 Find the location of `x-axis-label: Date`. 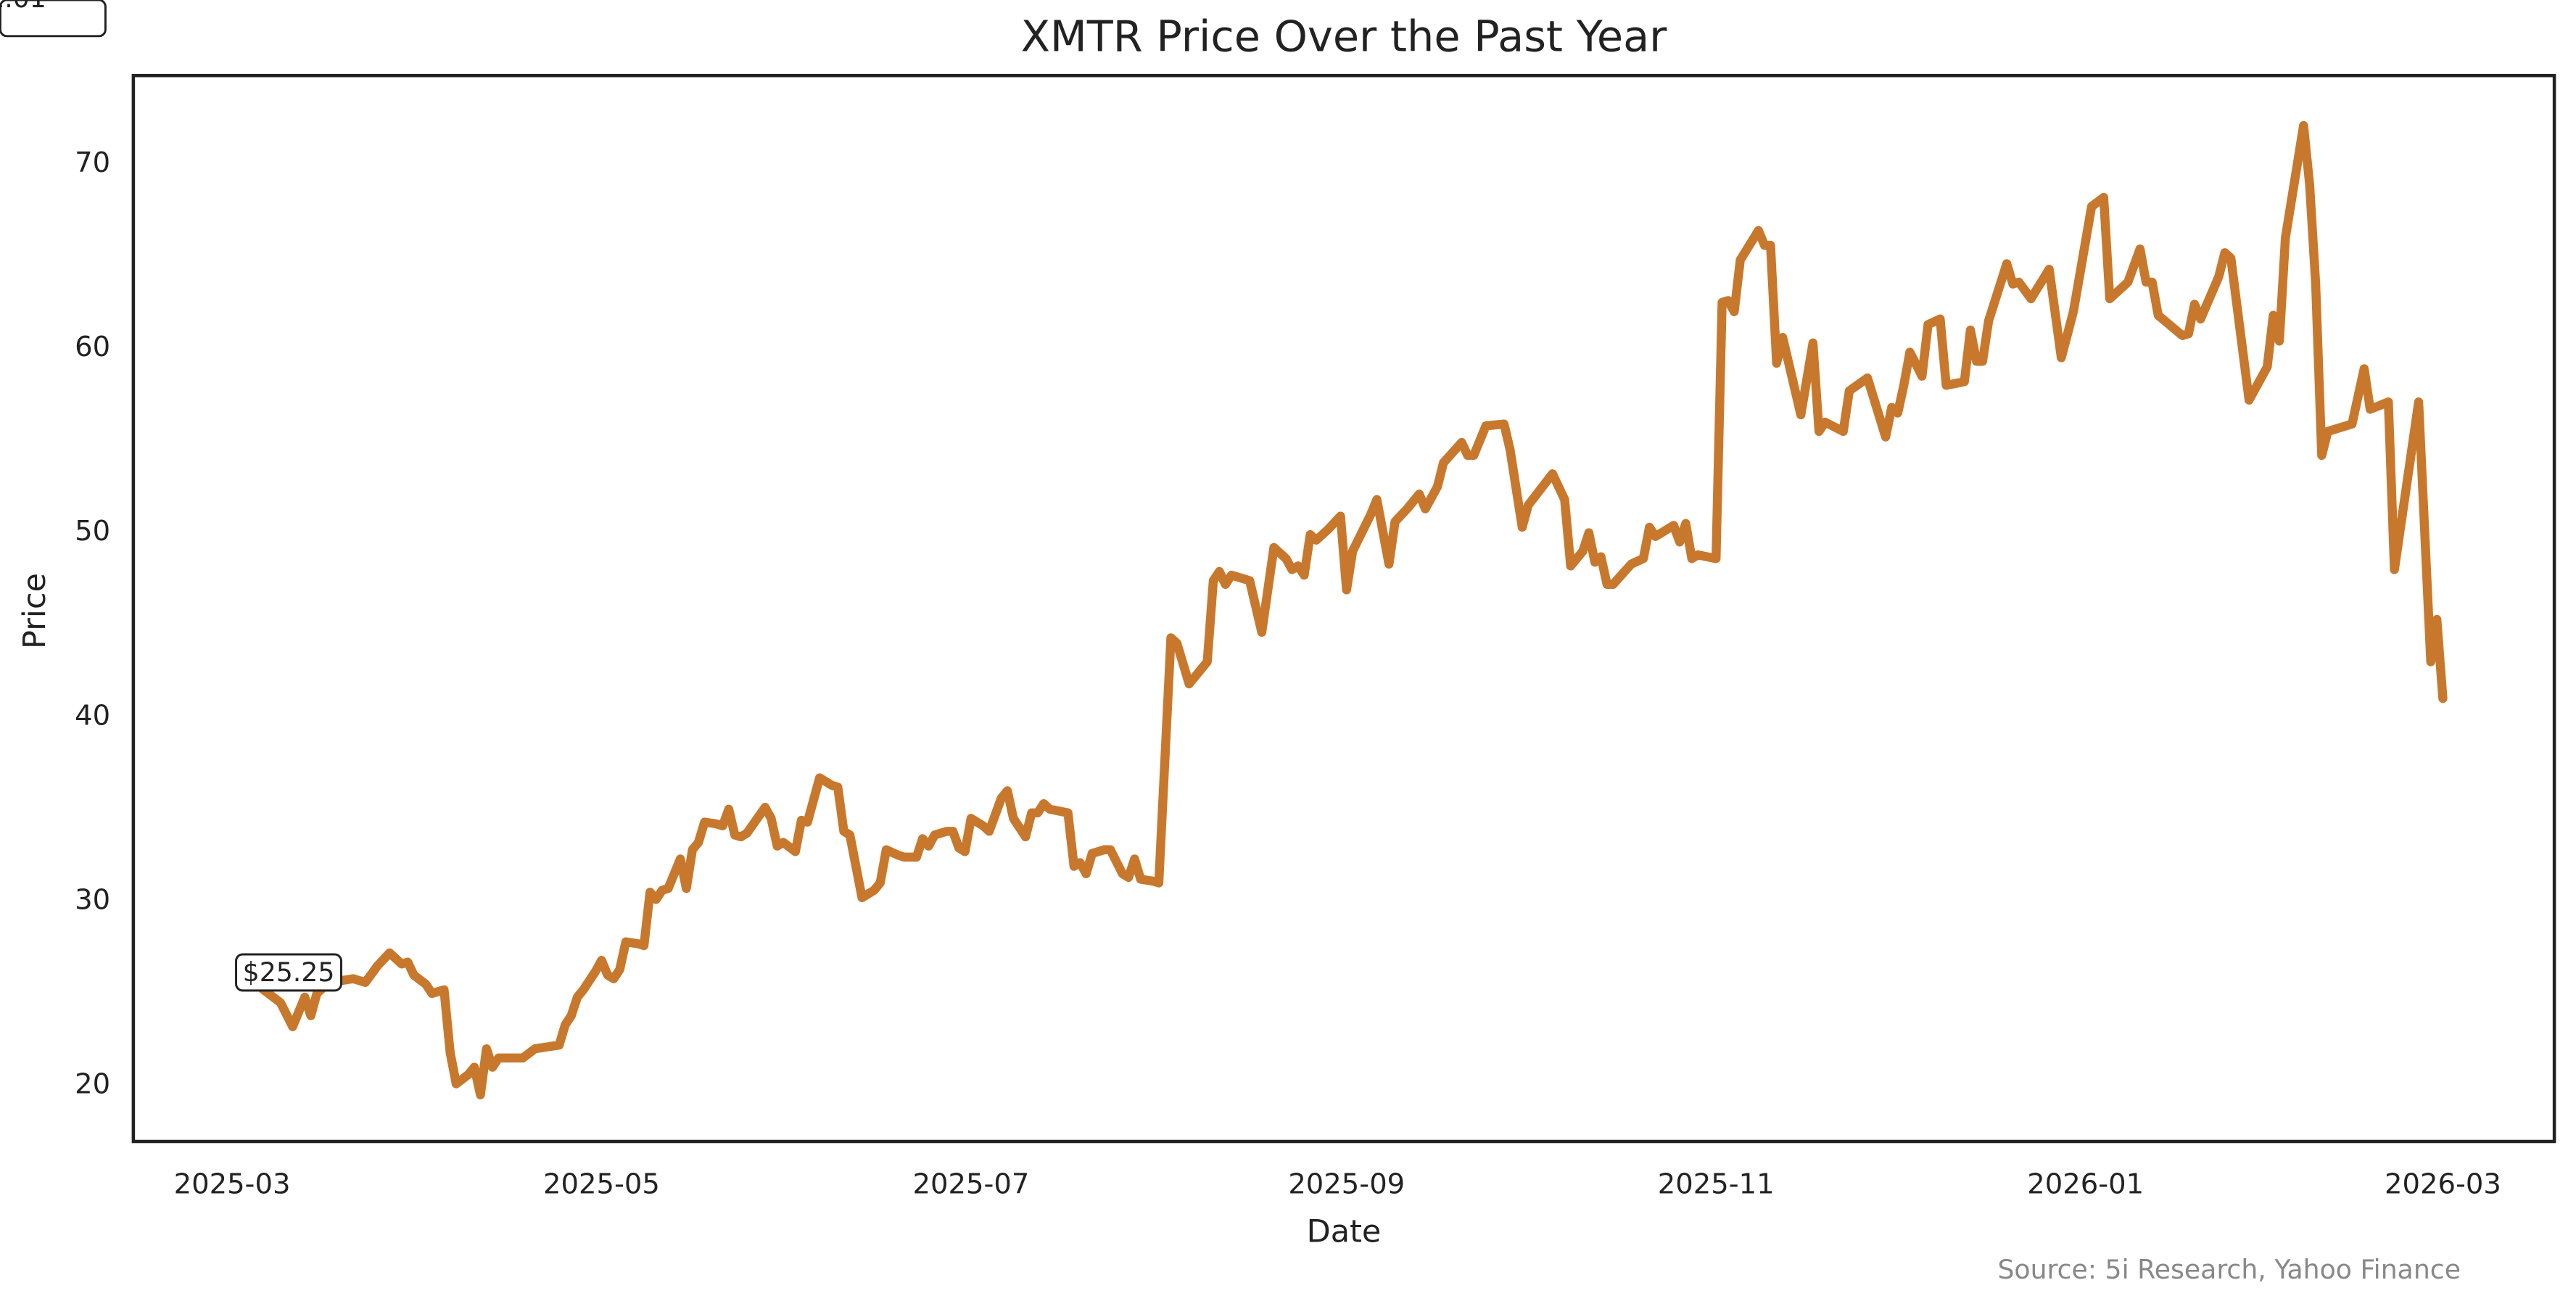

x-axis-label: Date is located at coordinates (1344, 1231).